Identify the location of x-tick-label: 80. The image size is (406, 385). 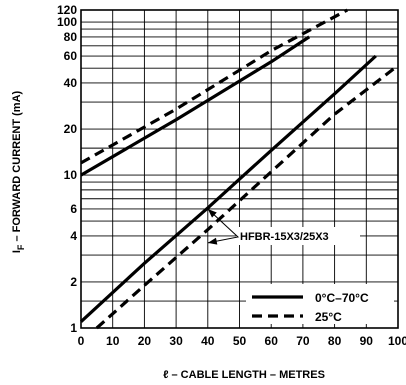
(335, 341).